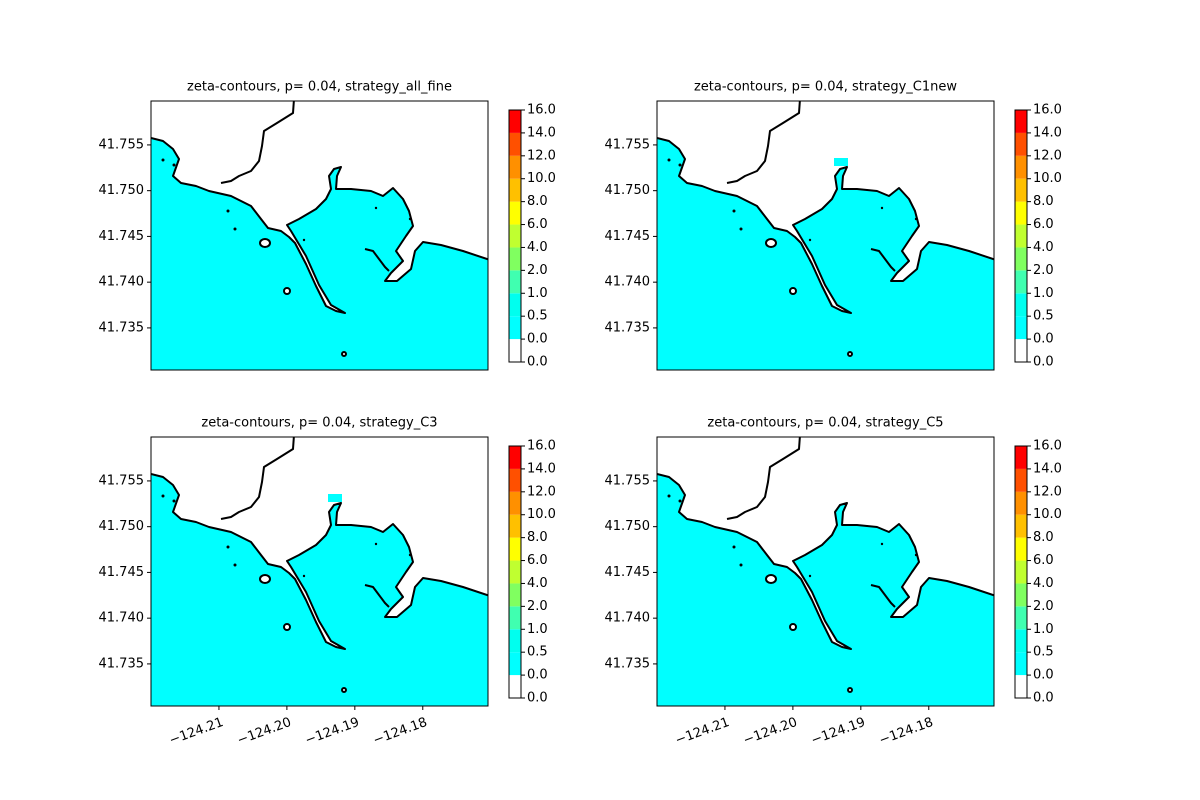 This screenshot has width=1200, height=800. I want to click on x-tick-label: −124.18, so click(906, 731).